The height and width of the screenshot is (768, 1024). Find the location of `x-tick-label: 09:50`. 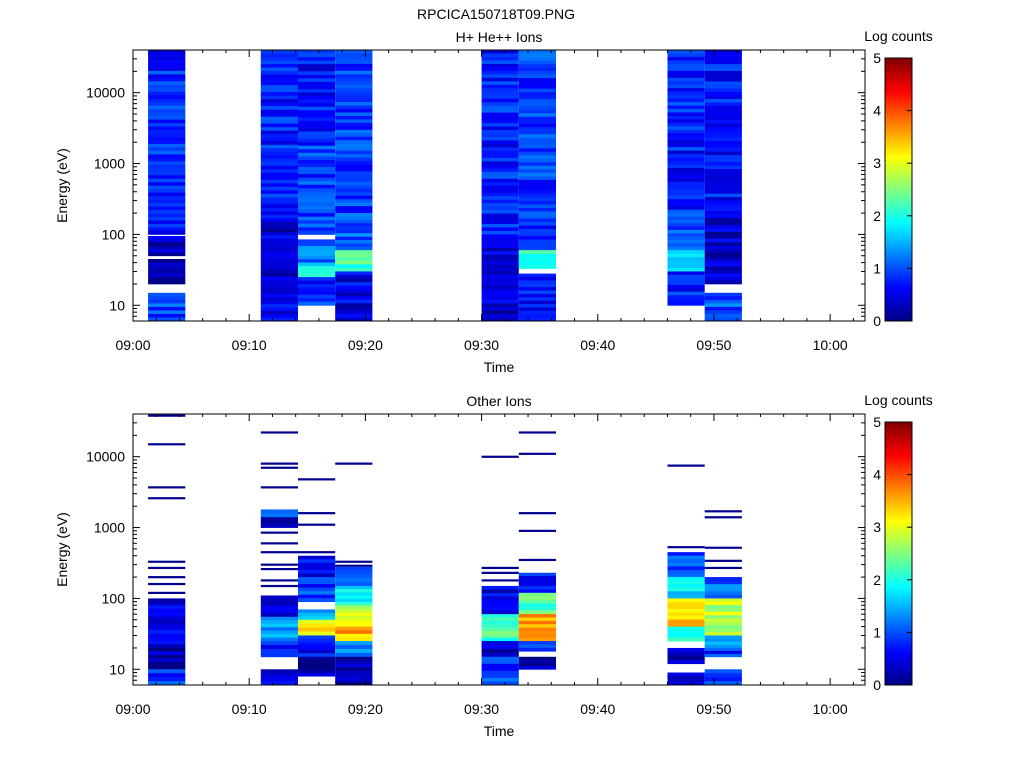

x-tick-label: 09:50 is located at coordinates (713, 709).